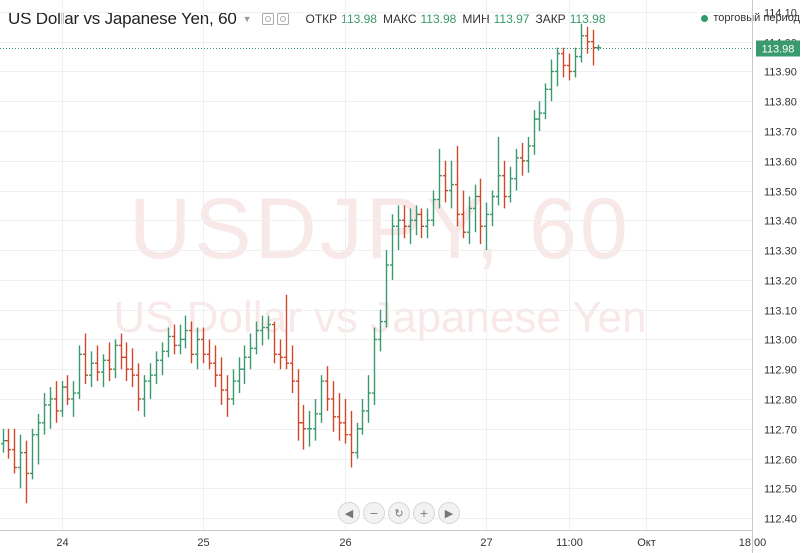 The width and height of the screenshot is (804, 553). Describe the element at coordinates (780, 282) in the screenshot. I see `y-tick-label: 113.20` at that location.